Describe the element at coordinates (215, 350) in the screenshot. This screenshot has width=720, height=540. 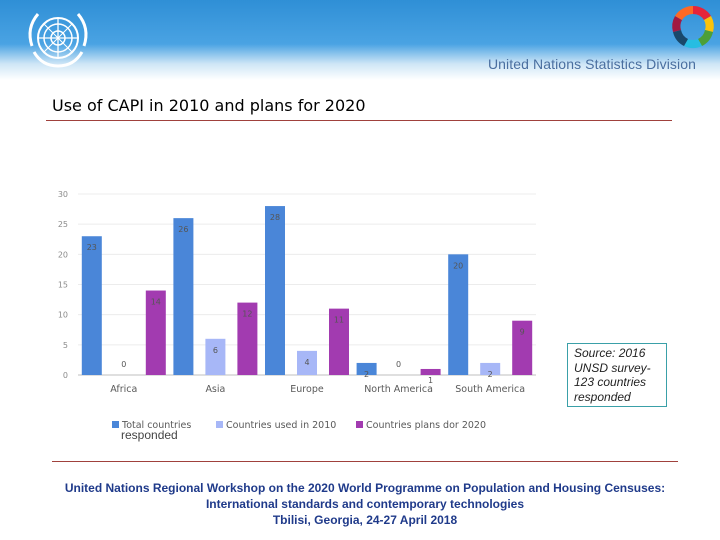
I see `data-label: 6` at that location.